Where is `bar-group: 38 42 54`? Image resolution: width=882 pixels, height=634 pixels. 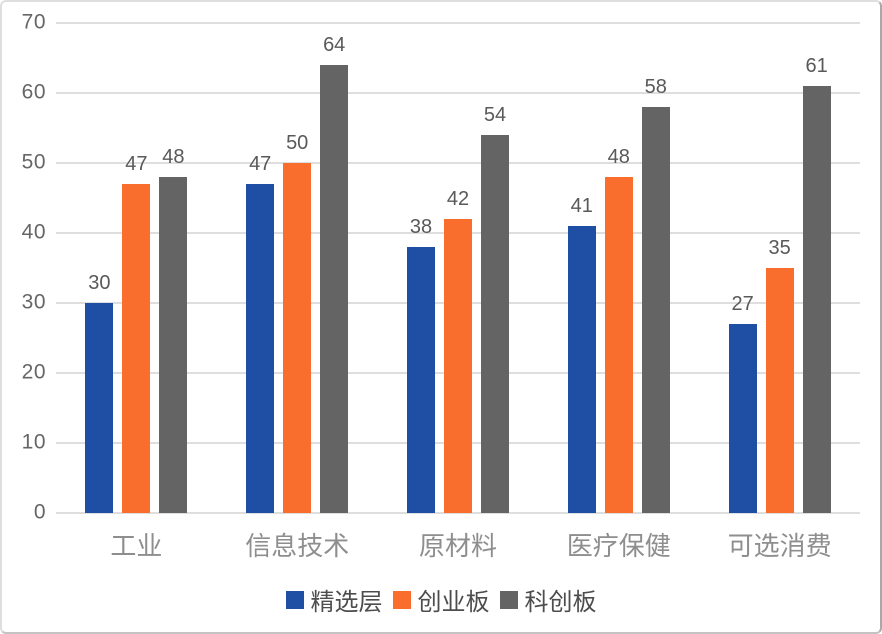
bar-group: 38 42 54 is located at coordinates (458, 268).